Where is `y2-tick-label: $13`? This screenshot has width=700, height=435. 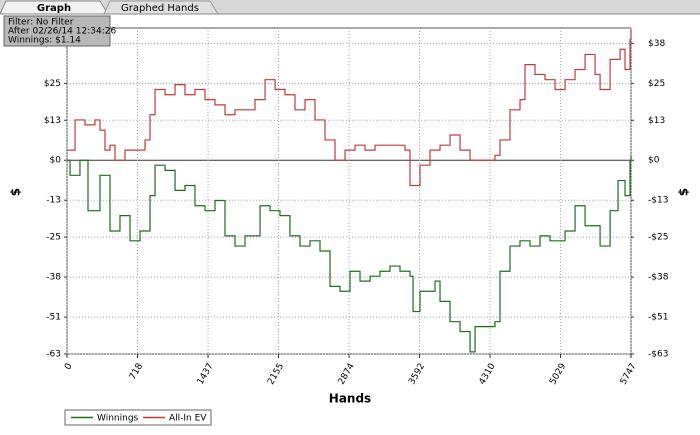 y2-tick-label: $13 is located at coordinates (656, 121).